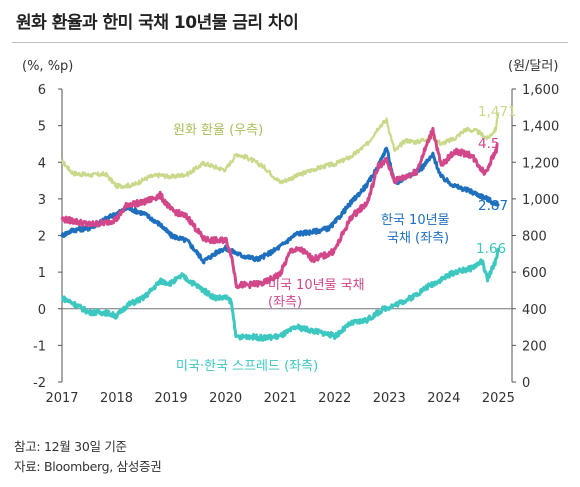  What do you see at coordinates (534, 310) in the screenshot?
I see `right-axis-tick-label: 400` at bounding box center [534, 310].